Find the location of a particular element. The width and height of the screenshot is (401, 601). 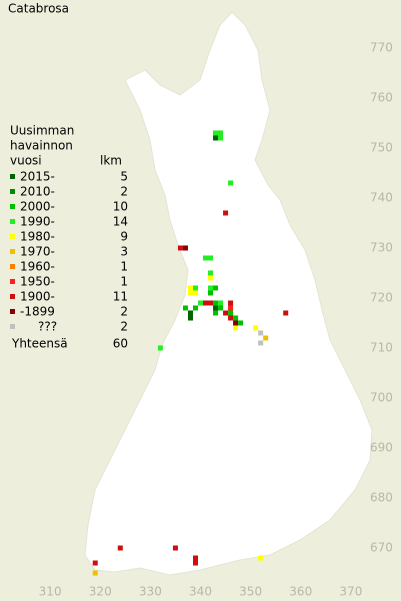

y-tick-label: 730 is located at coordinates (381, 248).